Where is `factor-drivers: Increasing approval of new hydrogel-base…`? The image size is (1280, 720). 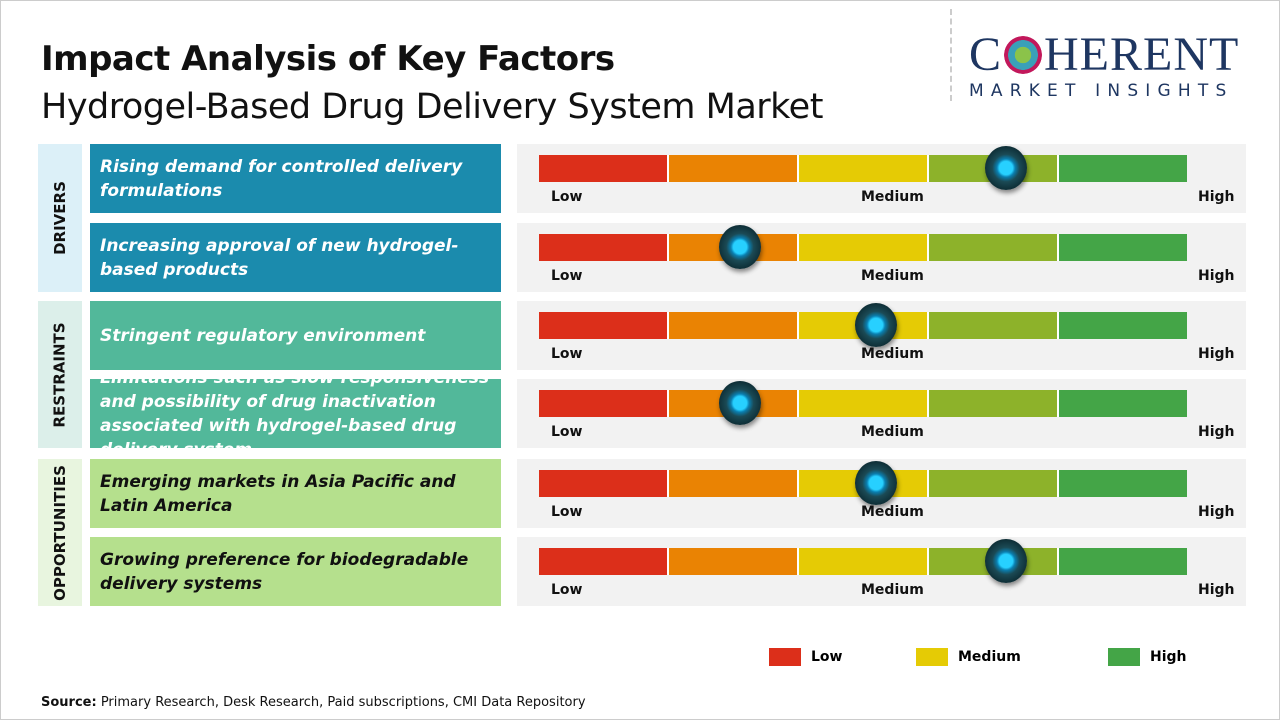
factor-drivers: Increasing approval of new hydrogel-base… is located at coordinates (295, 257).